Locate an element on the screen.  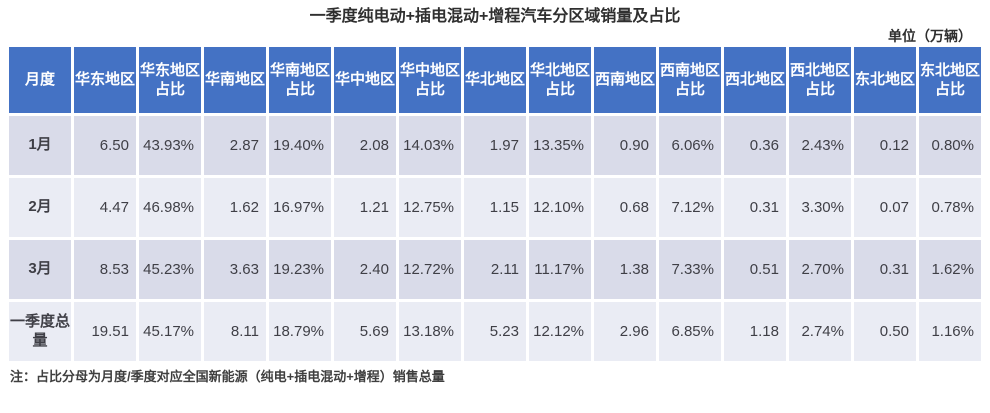
header-cell: 东北地区 is located at coordinates (885, 80).